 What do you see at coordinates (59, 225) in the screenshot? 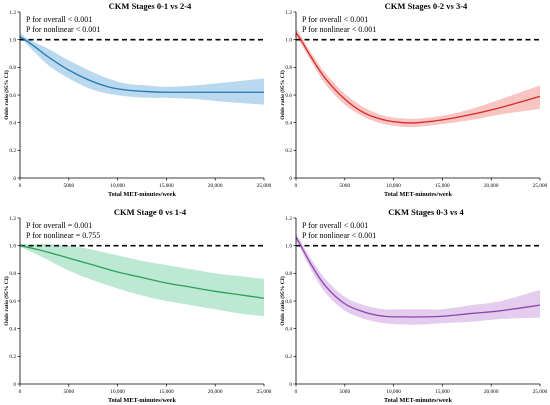
I see `p-value-annotation: P for overall = 0.001` at bounding box center [59, 225].